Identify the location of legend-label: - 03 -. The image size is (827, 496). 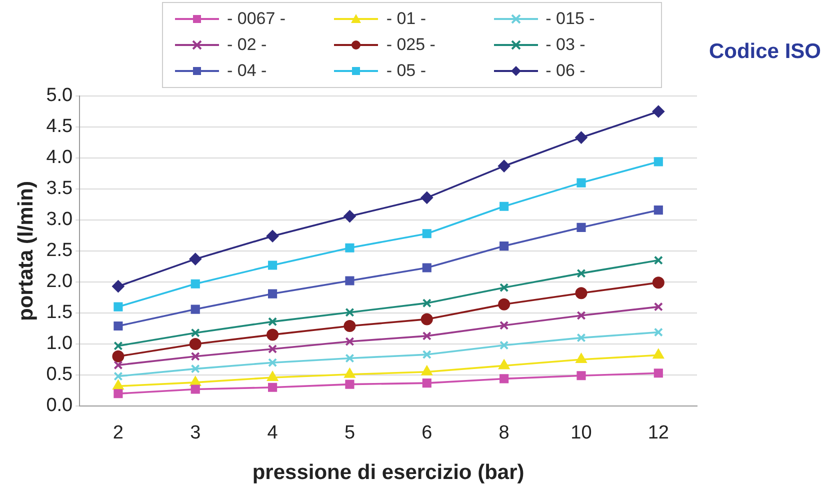
(566, 45).